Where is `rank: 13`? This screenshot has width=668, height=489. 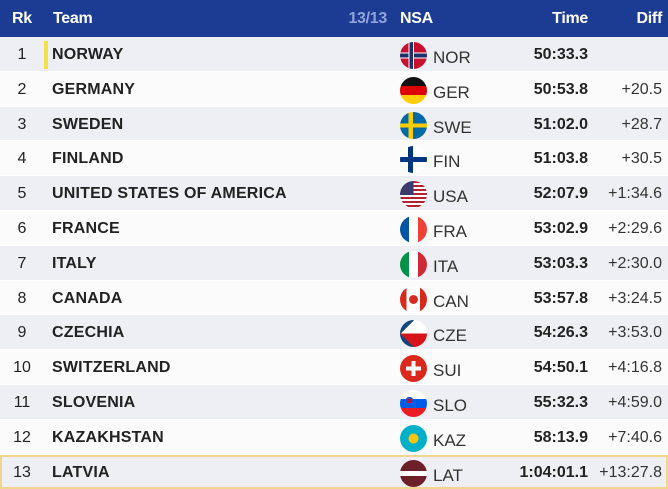 rank: 13 is located at coordinates (22, 472).